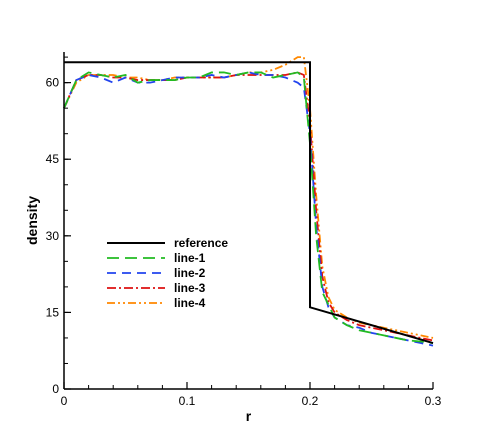 Image resolution: width=493 pixels, height=439 pixels. Describe the element at coordinates (53, 159) in the screenshot. I see `y-tick-label: 45` at that location.